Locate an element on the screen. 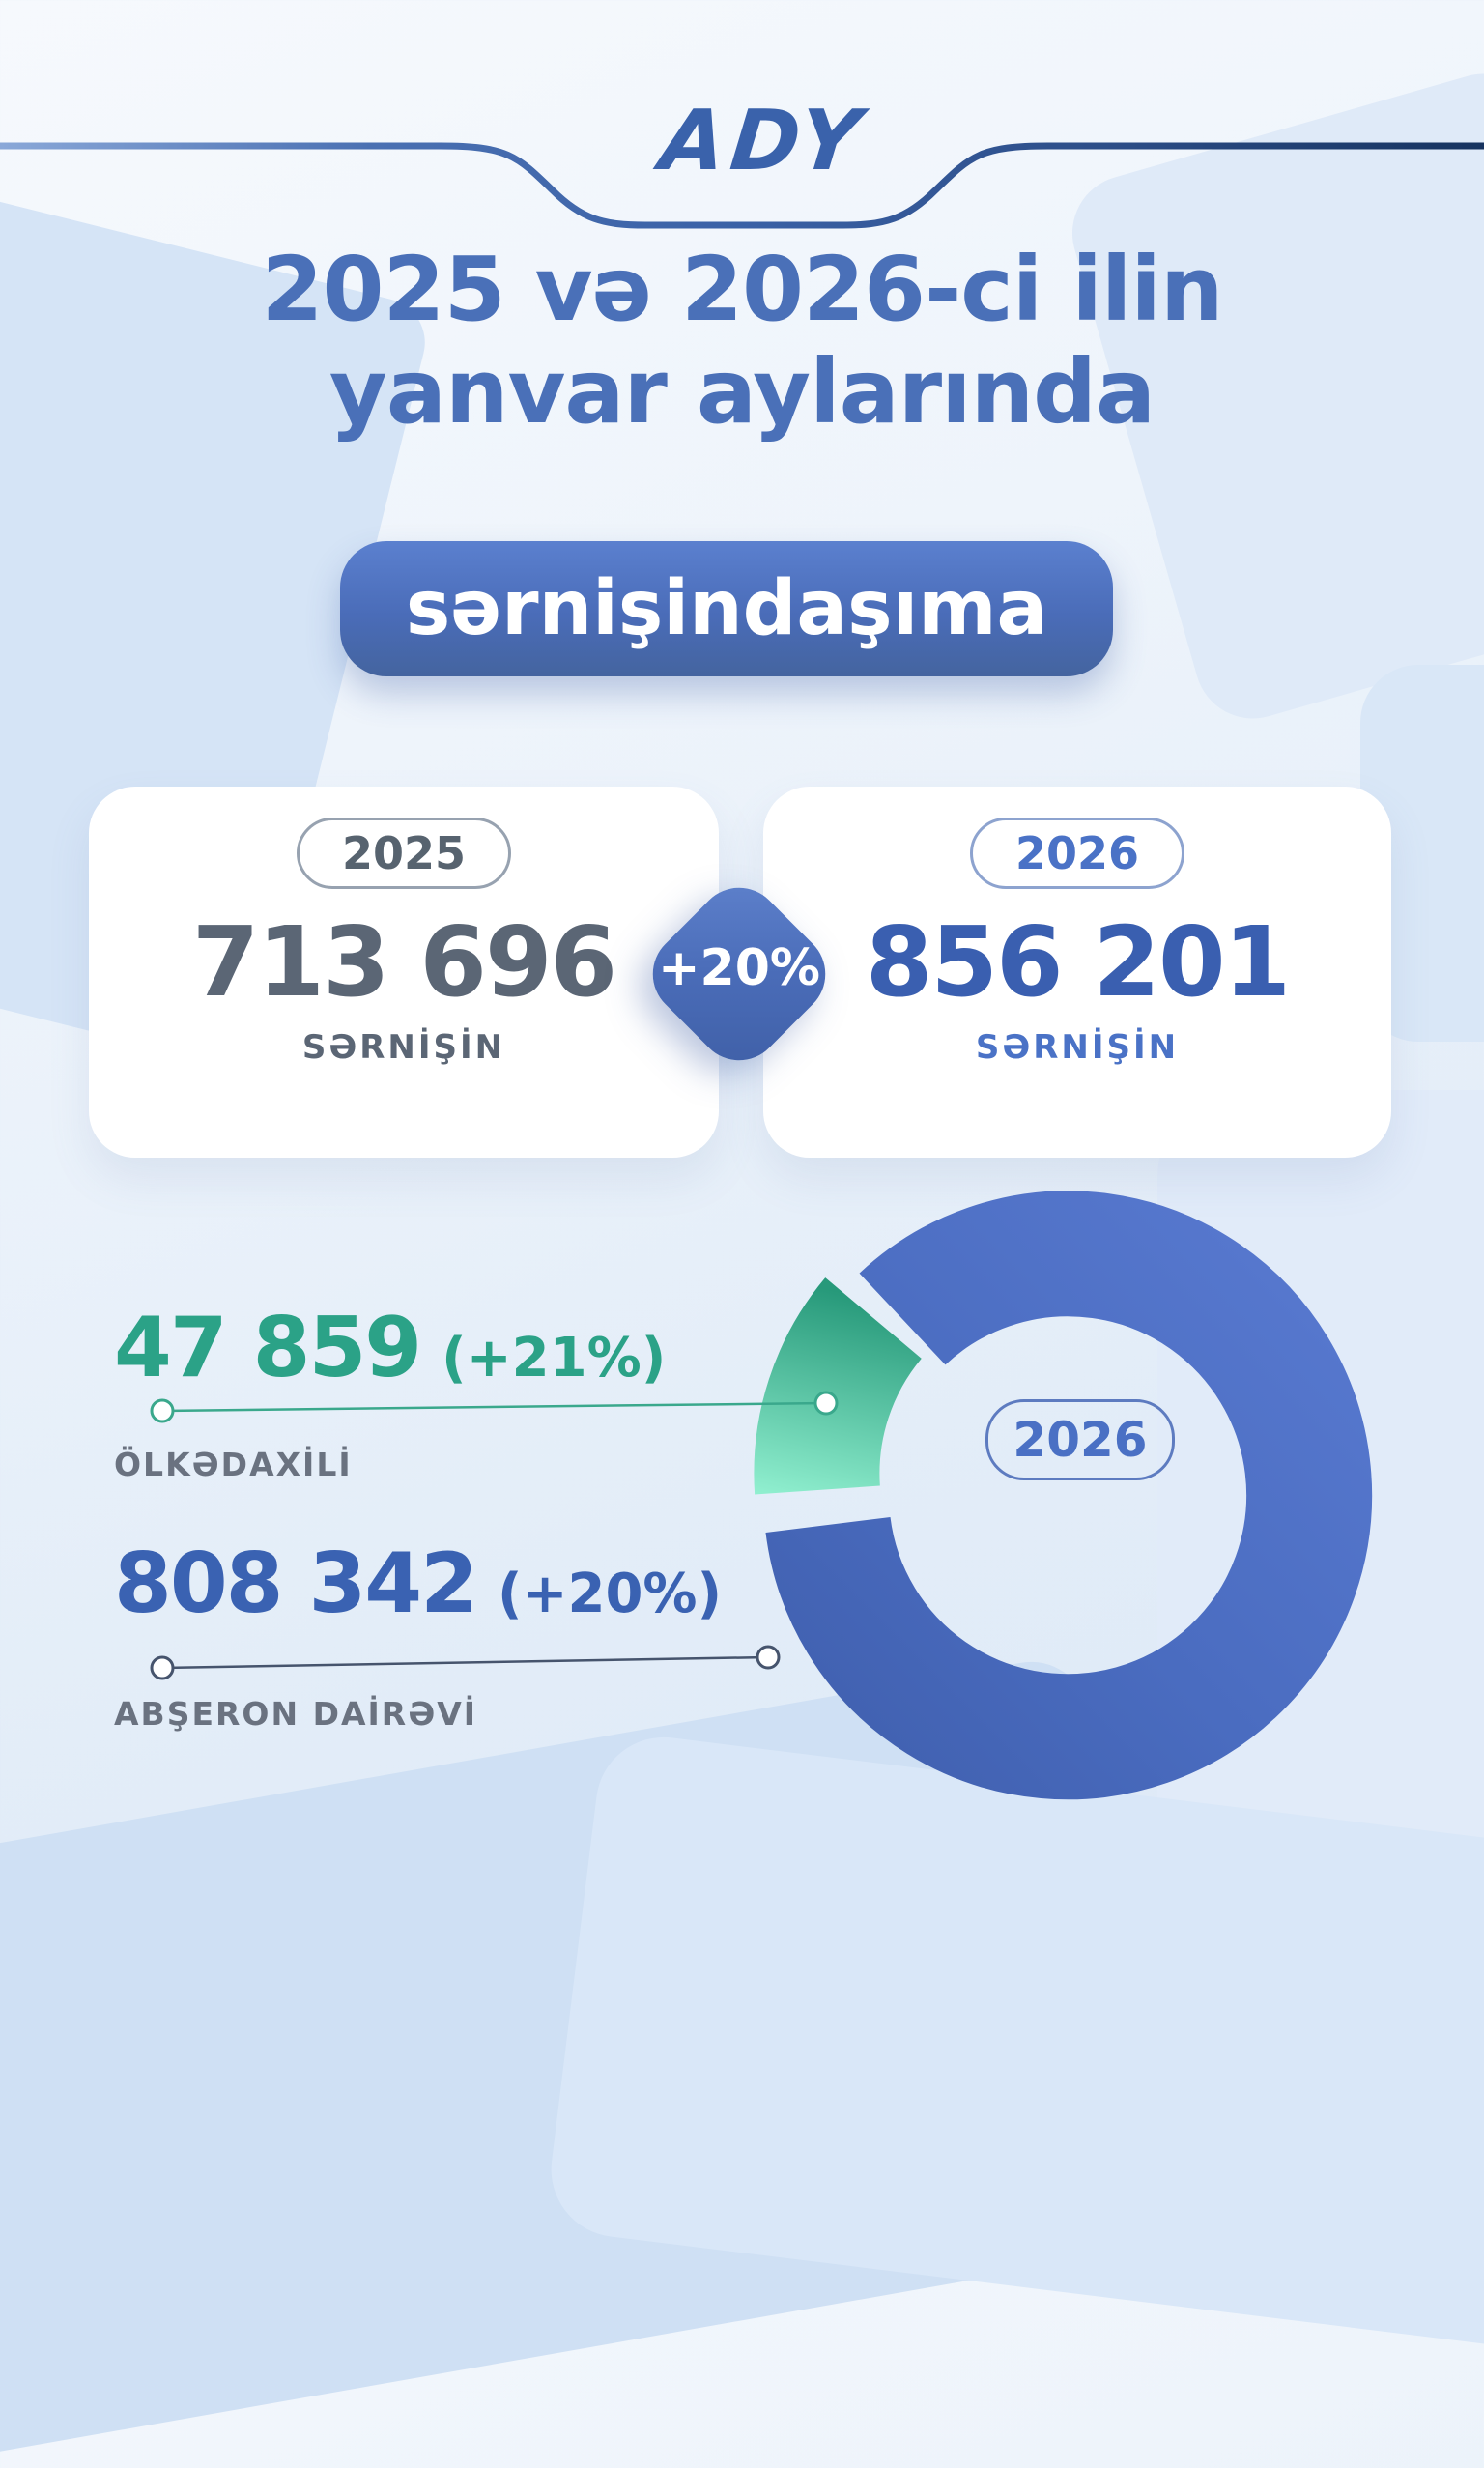 Image resolution: width=1484 pixels, height=2468 pixels. absheron-leader-line is located at coordinates (465, 1662).